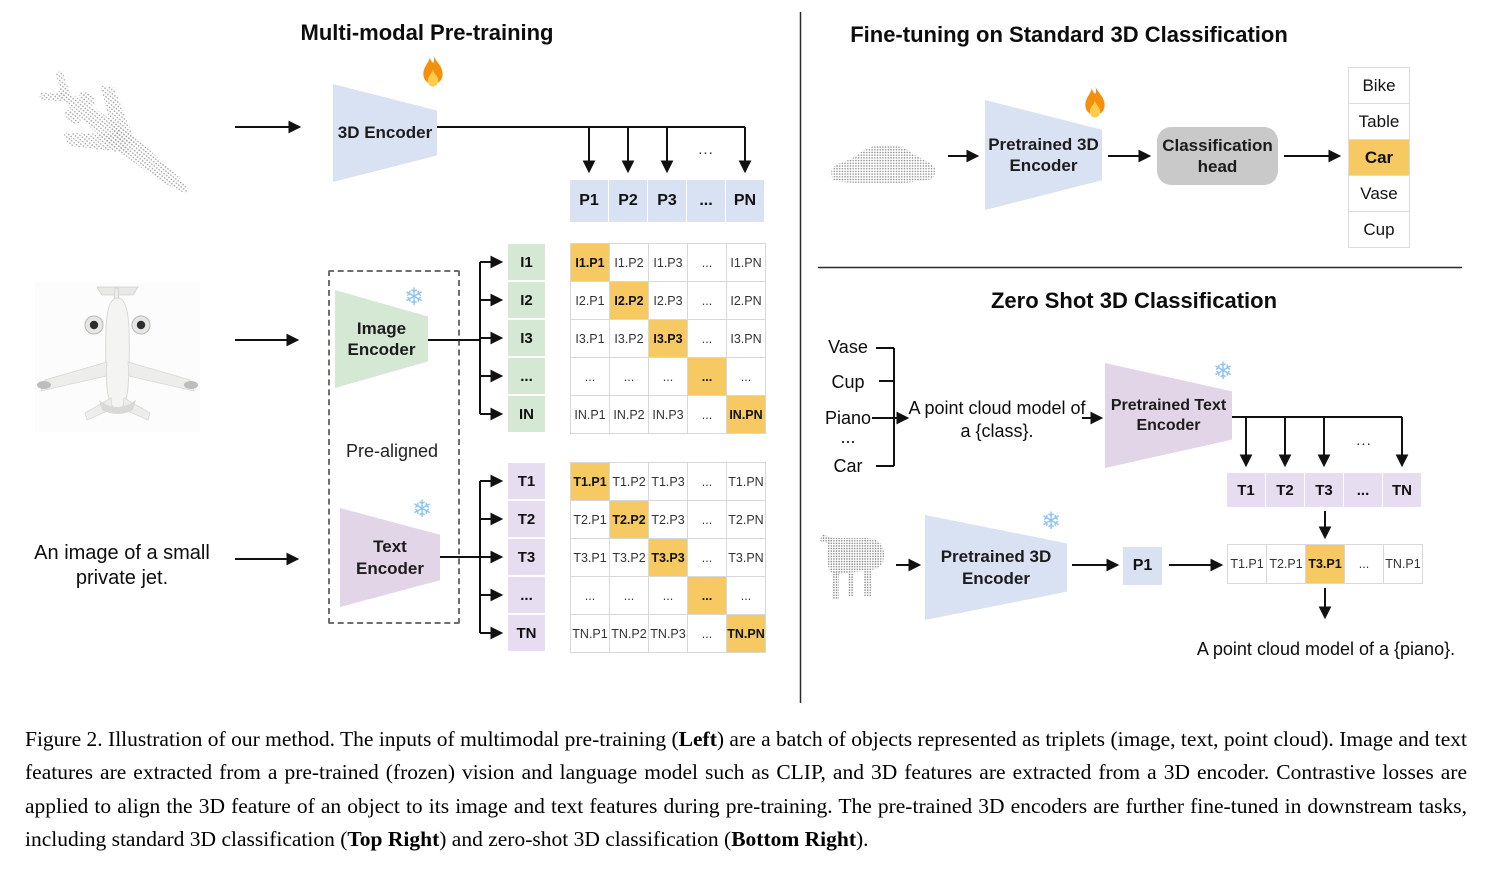  What do you see at coordinates (122, 578) in the screenshot?
I see `label-line: private jet.` at bounding box center [122, 578].